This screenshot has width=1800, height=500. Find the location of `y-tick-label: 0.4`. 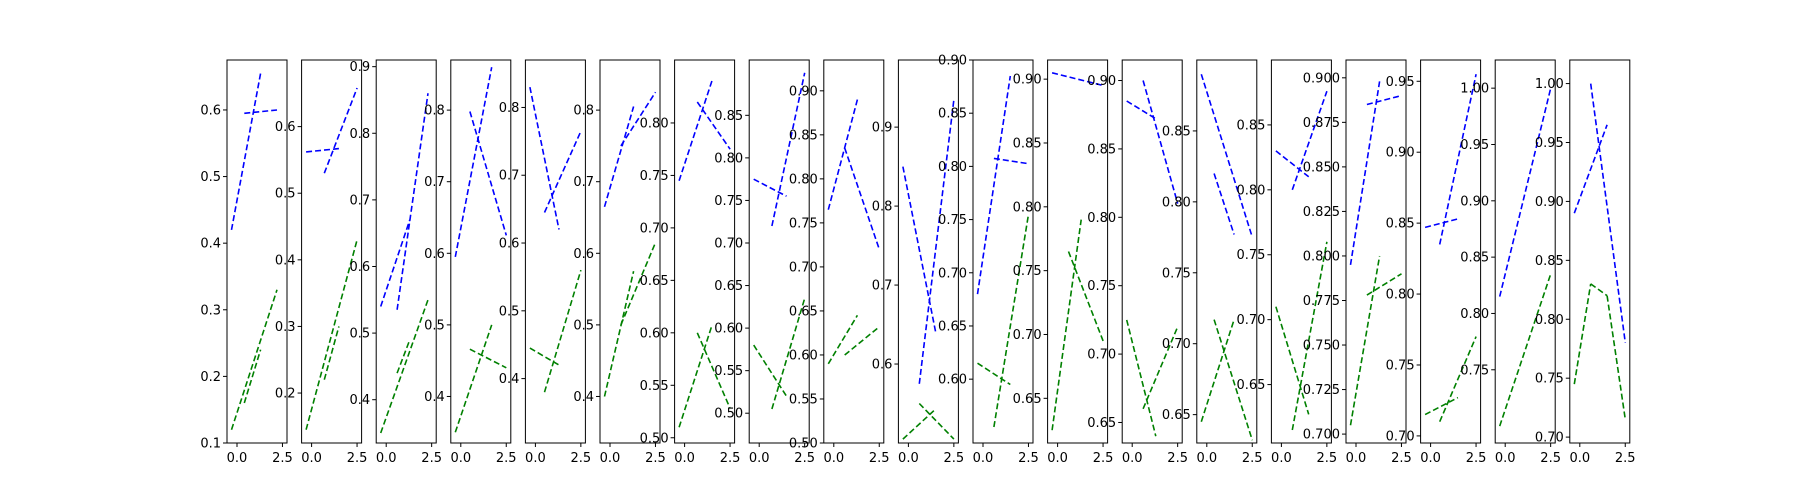

y-tick-label: 0.4 is located at coordinates (210, 244).